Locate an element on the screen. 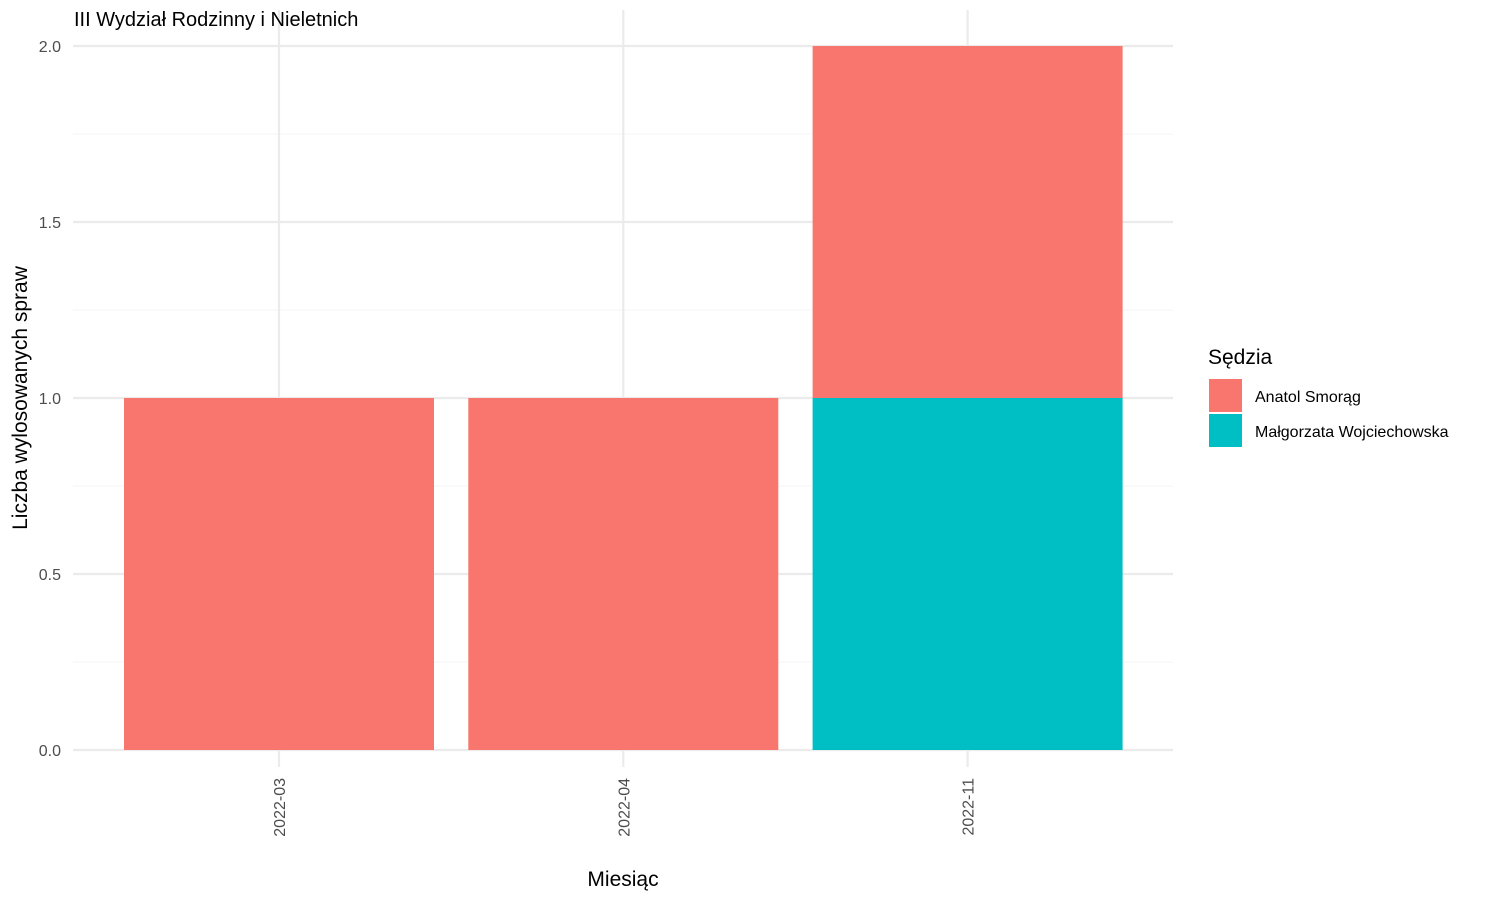 Image resolution: width=1500 pixels, height=900 pixels. x-tick-label: 2022-03 is located at coordinates (280, 807).